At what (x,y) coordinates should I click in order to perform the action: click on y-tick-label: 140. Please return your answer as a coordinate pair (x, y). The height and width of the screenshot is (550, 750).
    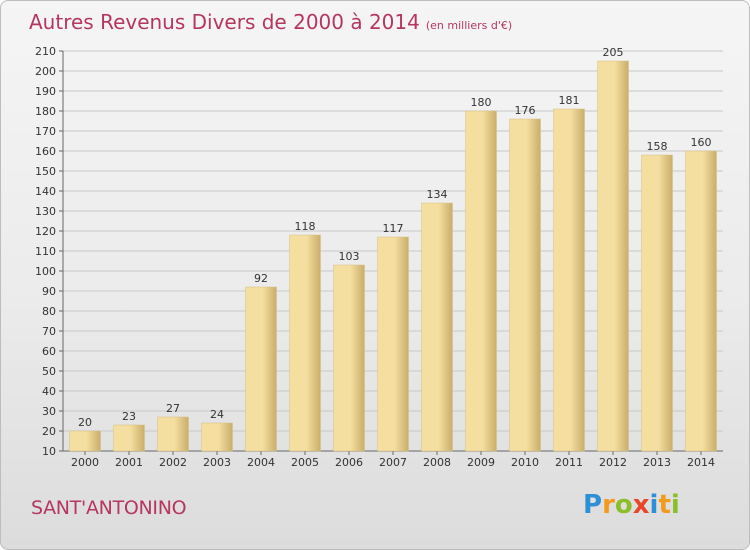
    Looking at the image, I should click on (45, 191).